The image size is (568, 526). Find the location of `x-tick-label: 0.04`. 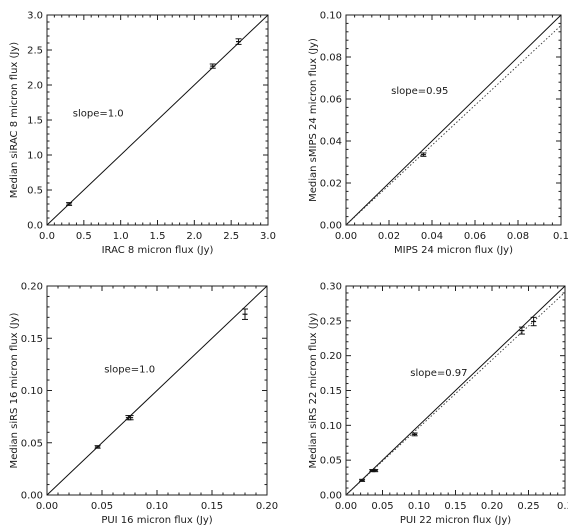

x-tick-label: 0.04 is located at coordinates (432, 236).